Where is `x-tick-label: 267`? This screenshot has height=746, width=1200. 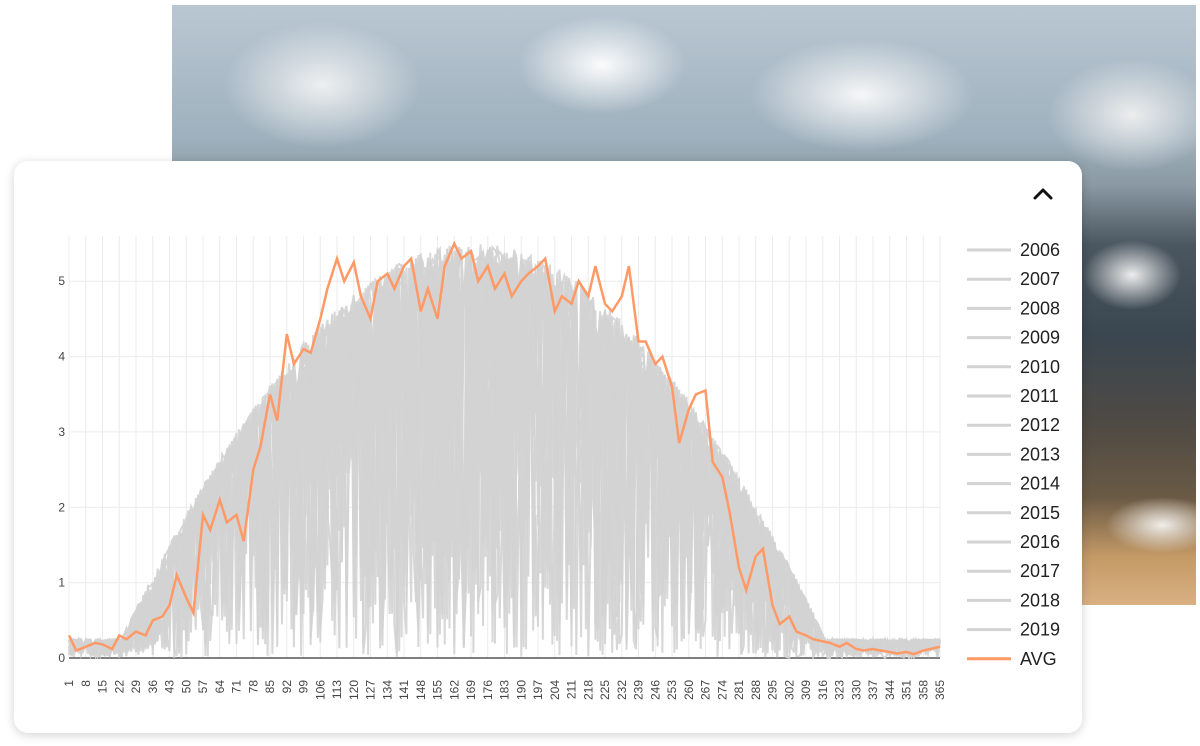 x-tick-label: 267 is located at coordinates (706, 690).